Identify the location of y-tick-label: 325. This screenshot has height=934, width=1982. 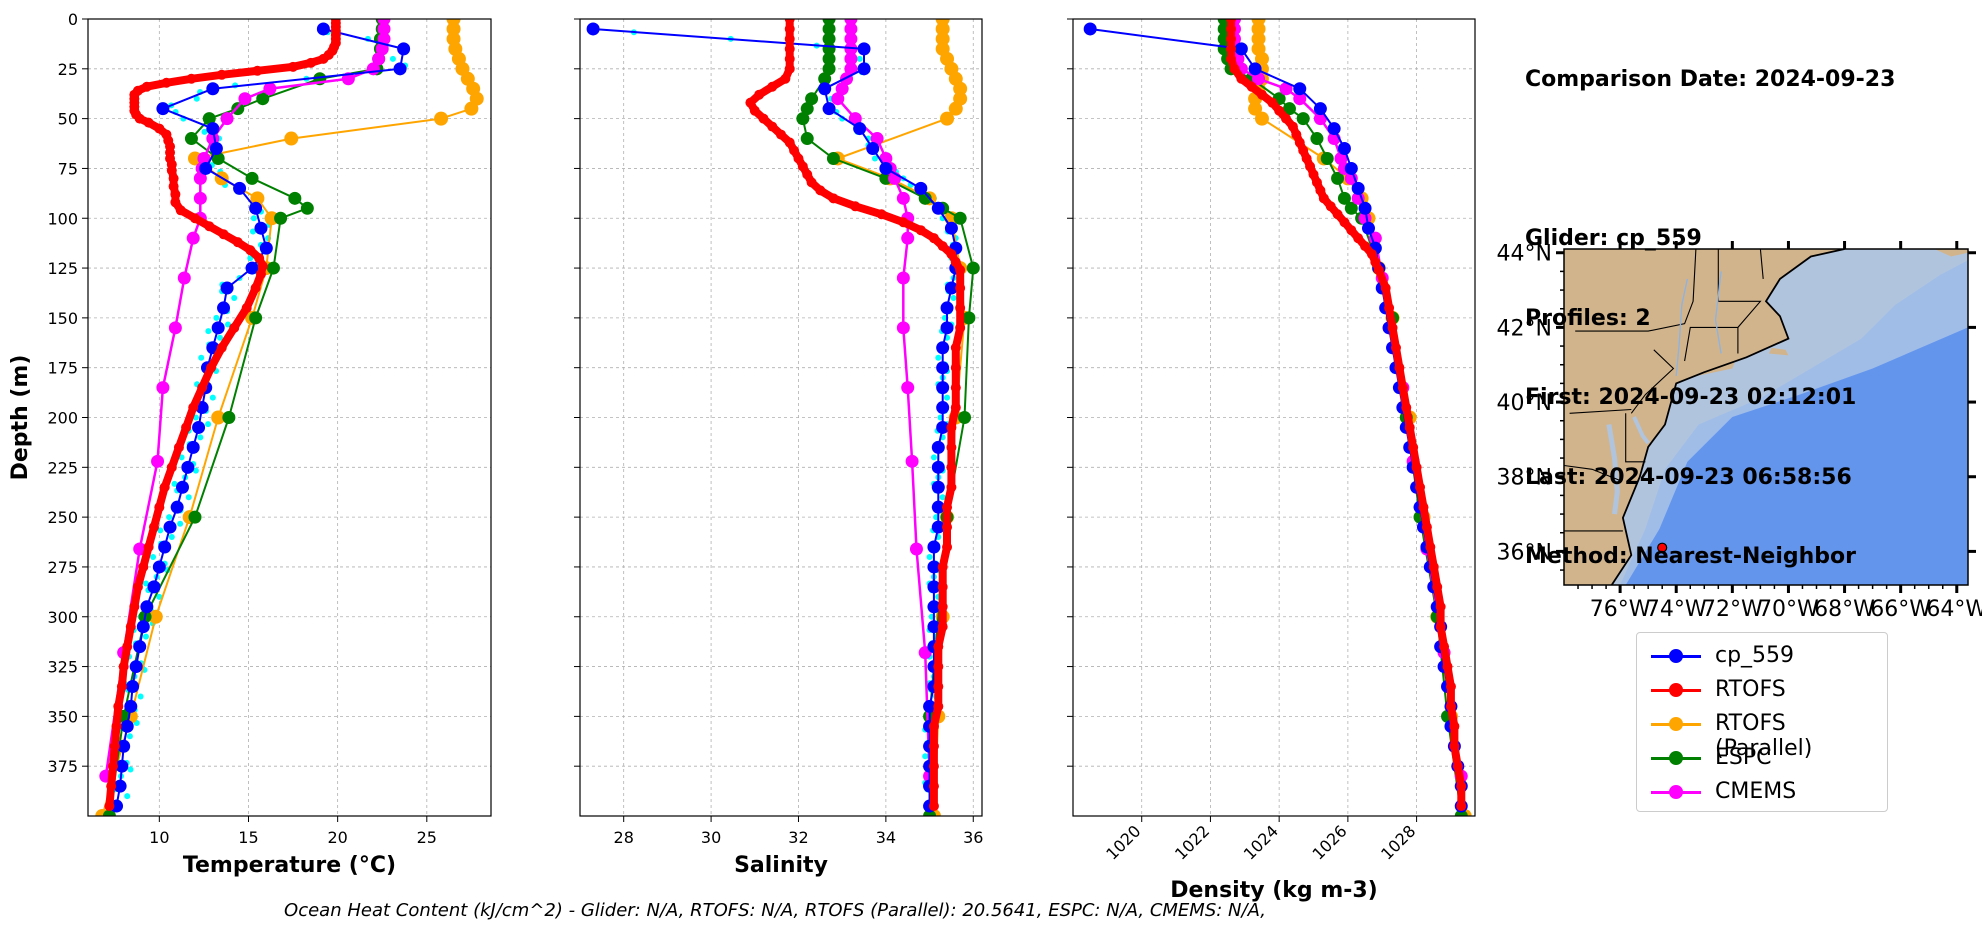
(62, 667).